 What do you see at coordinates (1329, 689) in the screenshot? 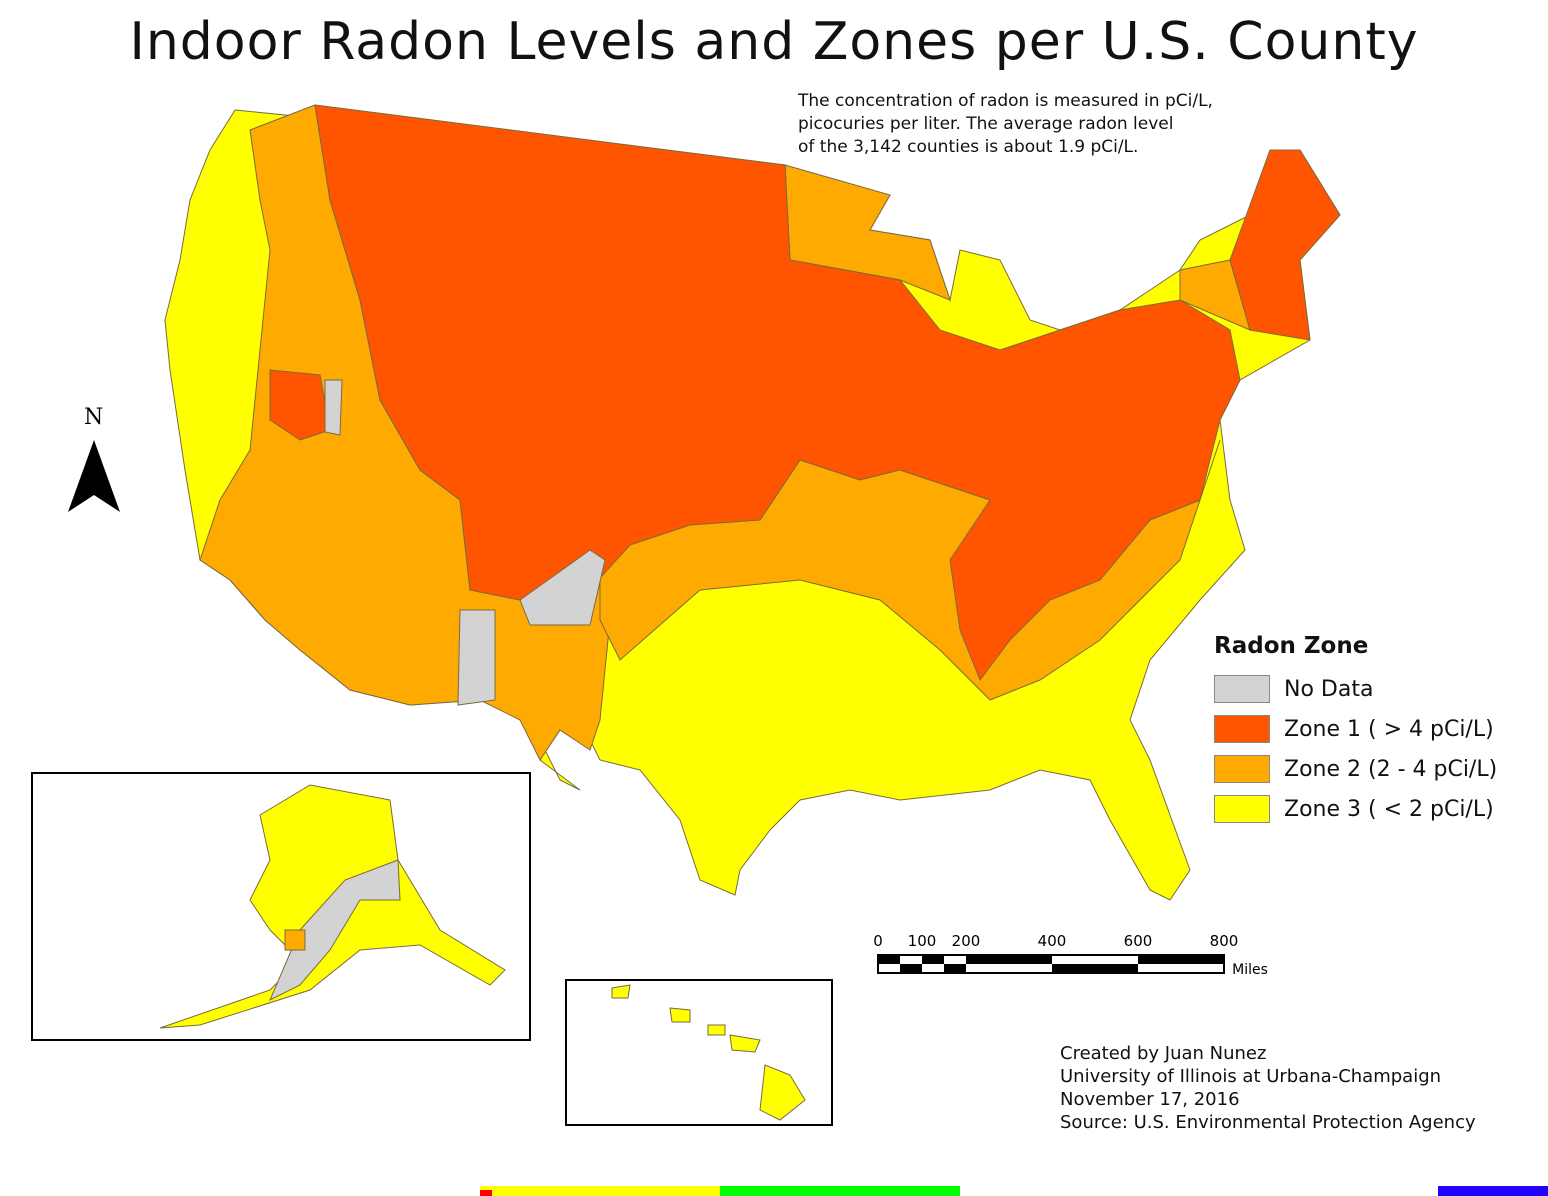
I see `legend-label: No Data` at bounding box center [1329, 689].